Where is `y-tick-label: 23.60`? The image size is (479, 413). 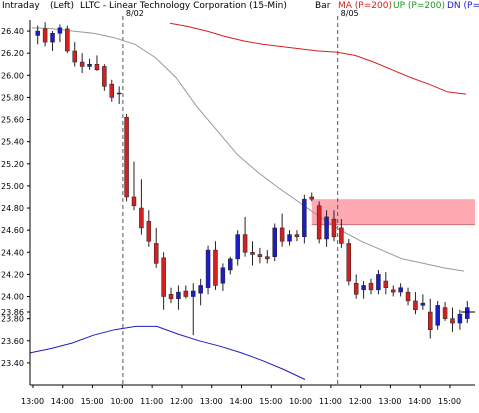 y-tick-label: 23.60 is located at coordinates (12, 341).